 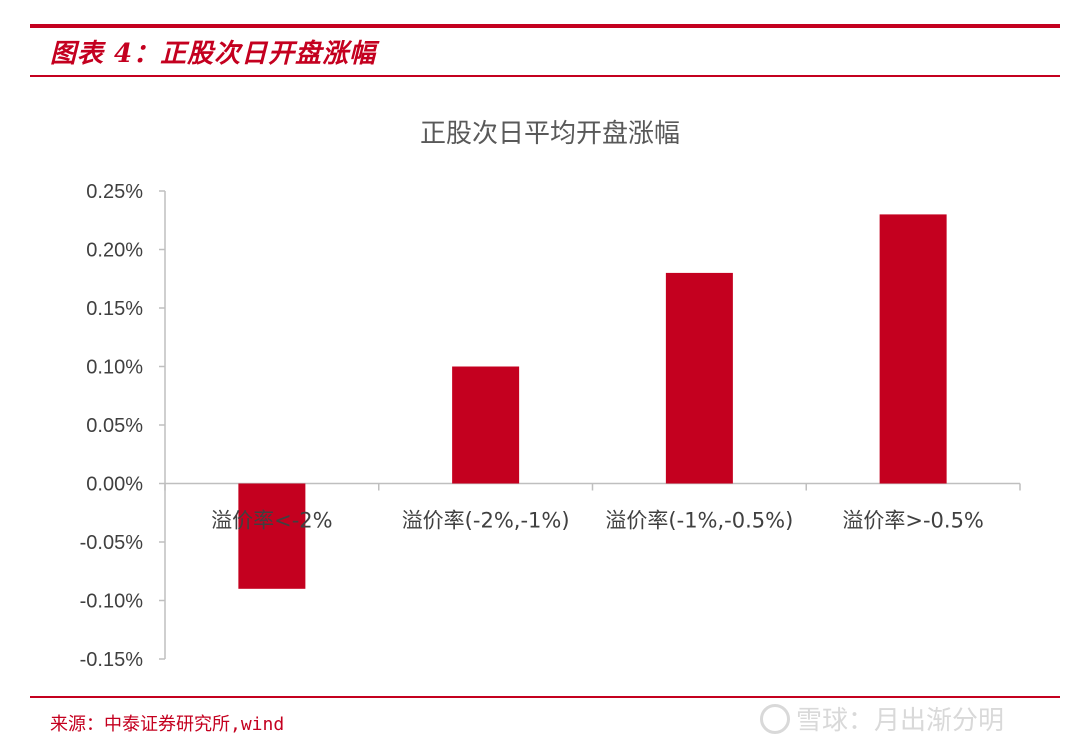 What do you see at coordinates (913, 521) in the screenshot?
I see `x-category-label: 溢价率>-0.5%` at bounding box center [913, 521].